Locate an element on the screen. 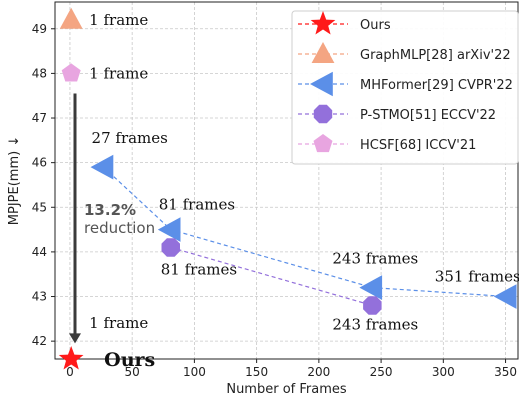 Image resolution: width=519 pixels, height=398 pixels. data-point-triangle-up is located at coordinates (71, 18).